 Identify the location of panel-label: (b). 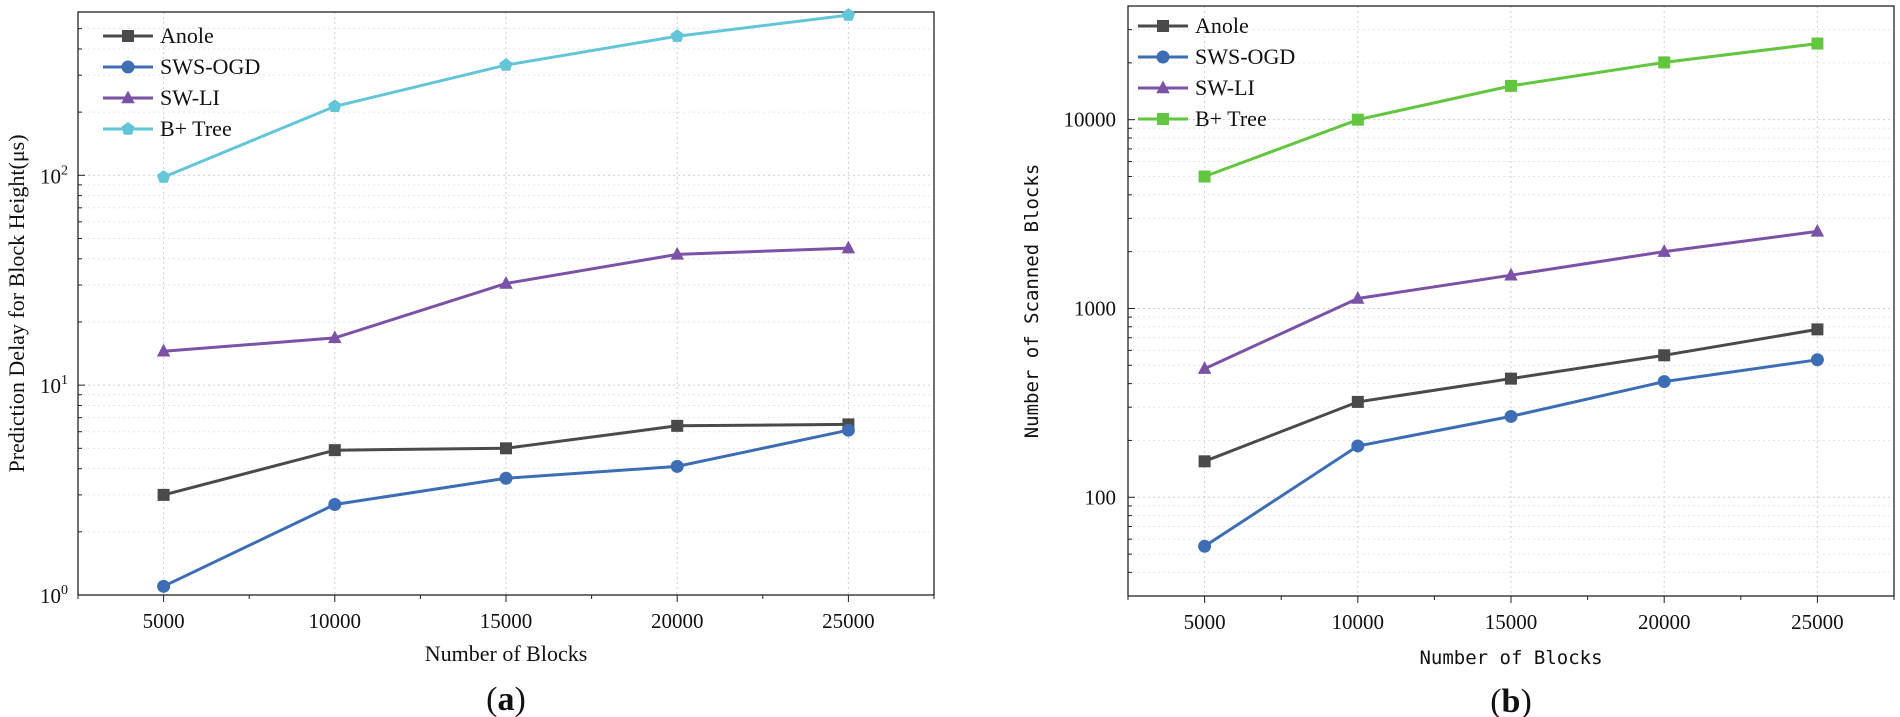
(1511, 700).